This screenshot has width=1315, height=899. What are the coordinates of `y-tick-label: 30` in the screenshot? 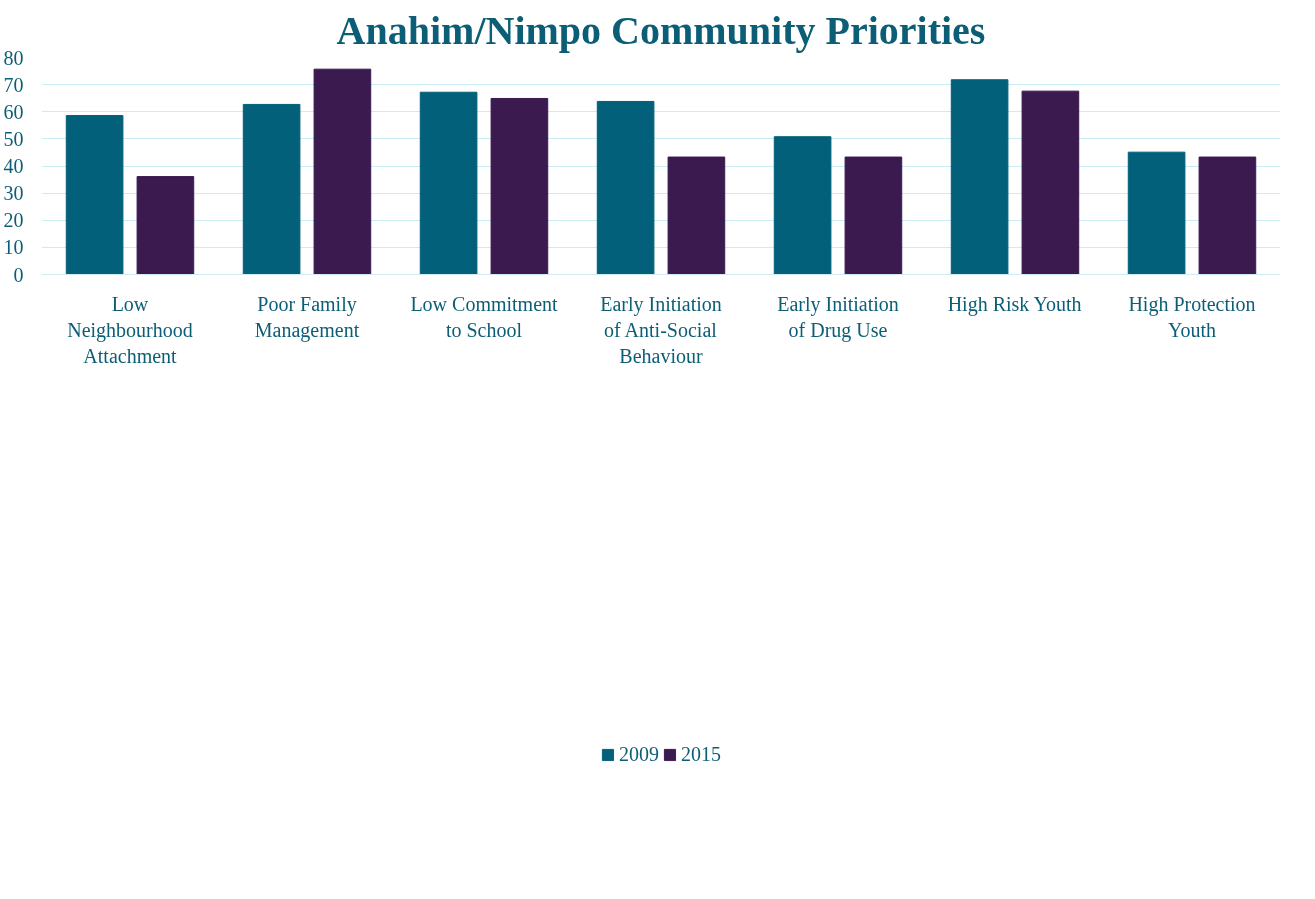 It's located at (13, 193).